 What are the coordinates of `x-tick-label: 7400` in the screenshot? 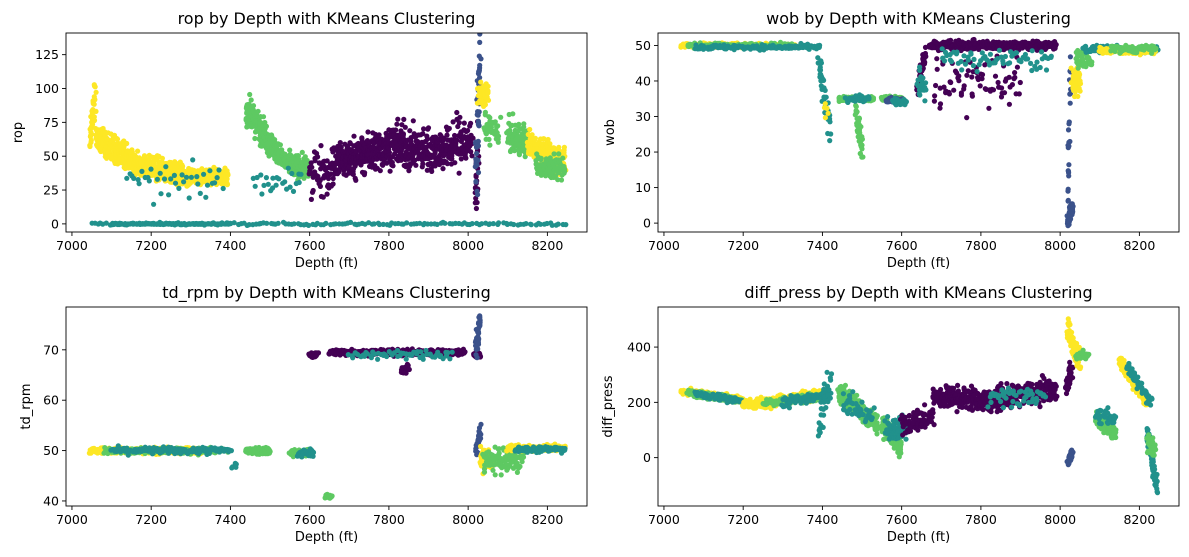 It's located at (231, 245).